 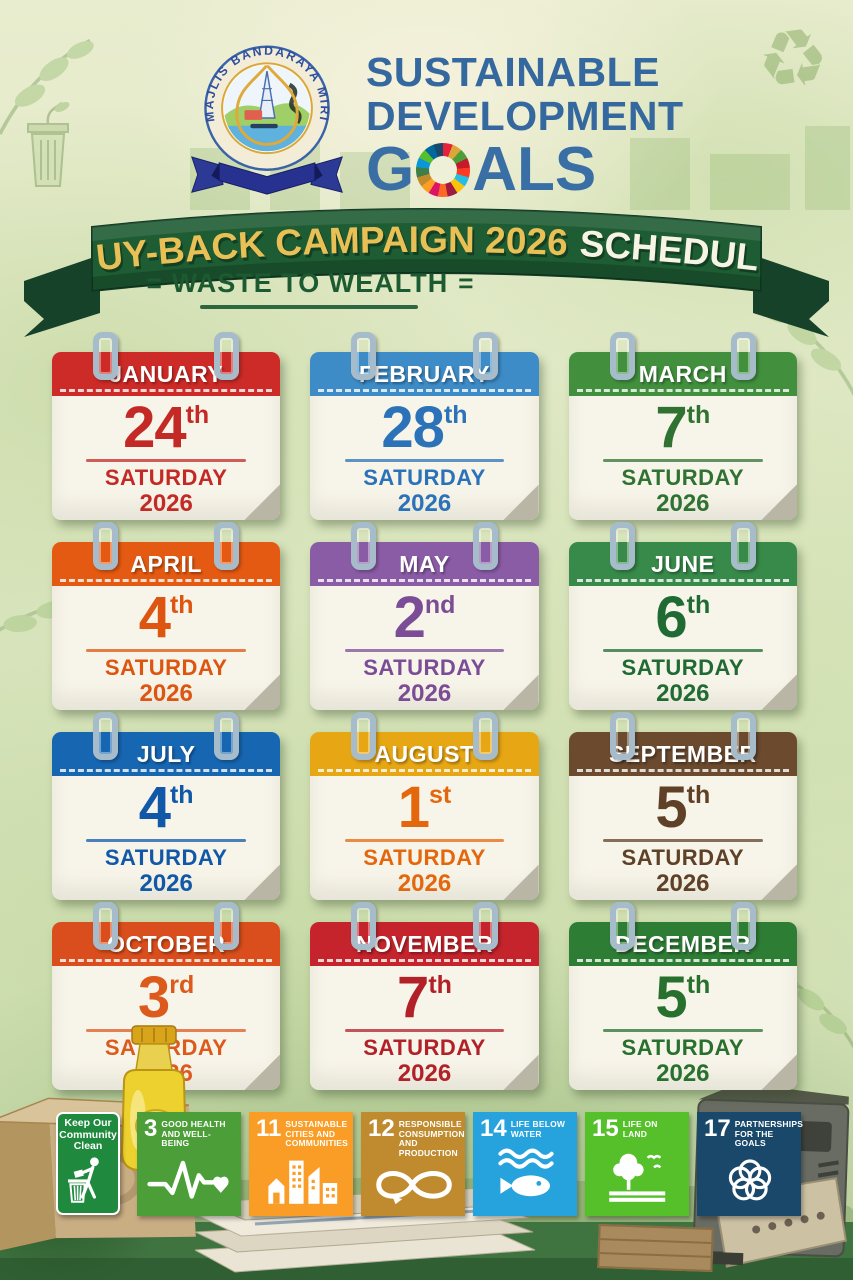 I want to click on emblem-scene, so click(x=267, y=108).